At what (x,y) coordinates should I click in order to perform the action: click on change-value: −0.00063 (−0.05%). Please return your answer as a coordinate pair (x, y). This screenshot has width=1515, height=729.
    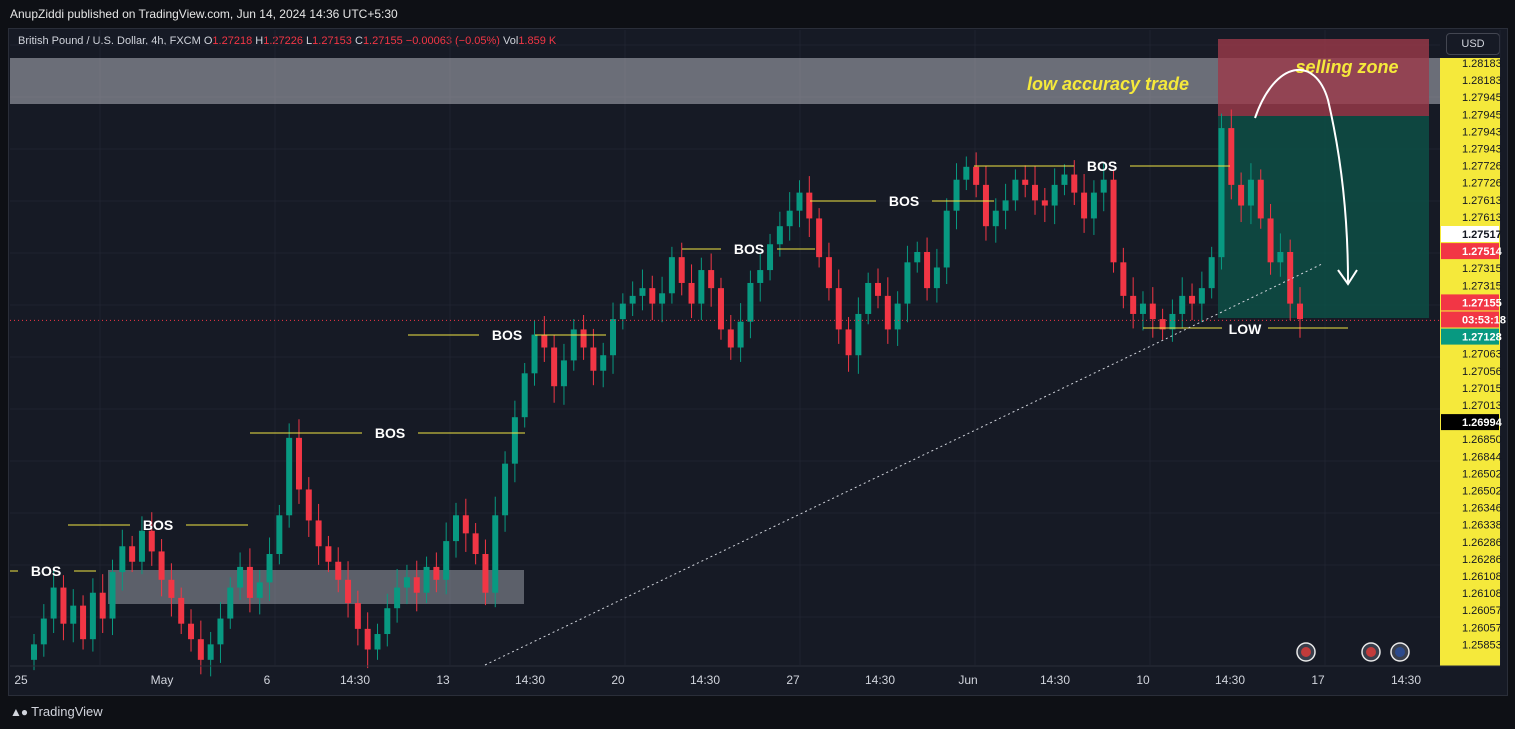
    Looking at the image, I should click on (452, 41).